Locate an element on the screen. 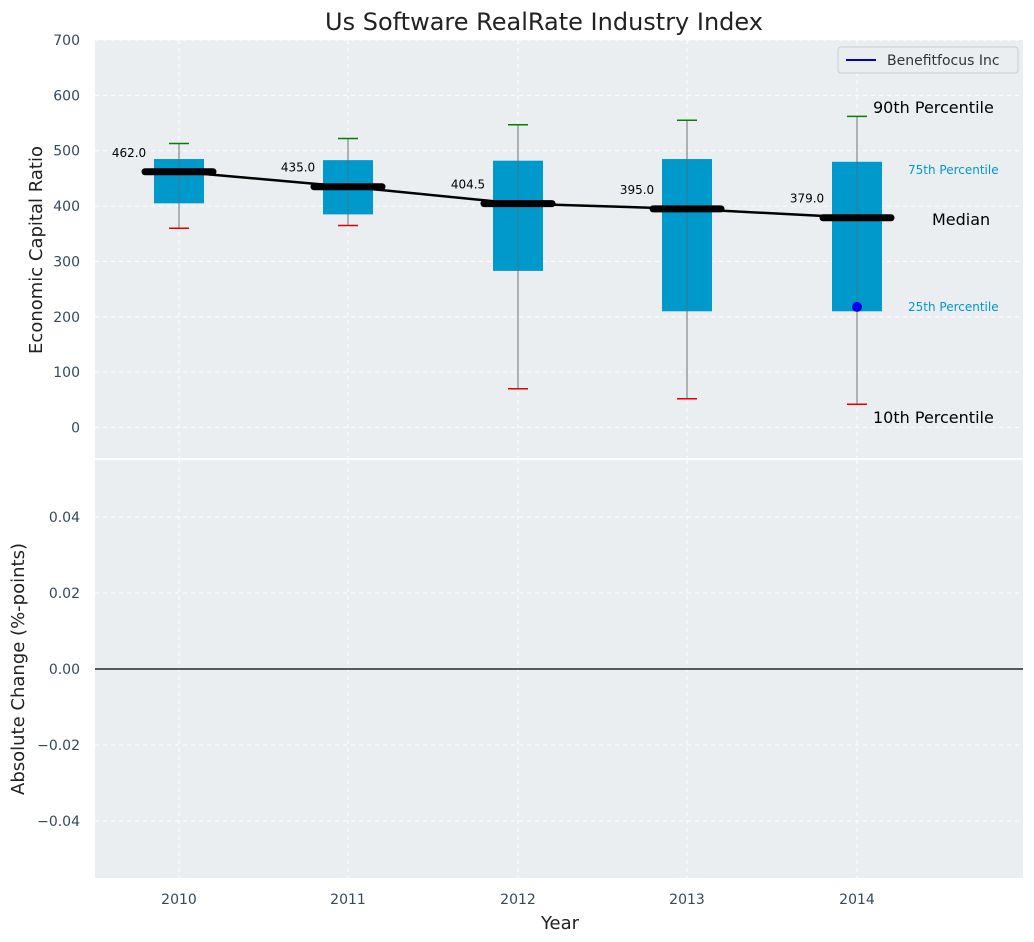 This screenshot has height=942, width=1034. x-tick-label: 2012 is located at coordinates (518, 900).